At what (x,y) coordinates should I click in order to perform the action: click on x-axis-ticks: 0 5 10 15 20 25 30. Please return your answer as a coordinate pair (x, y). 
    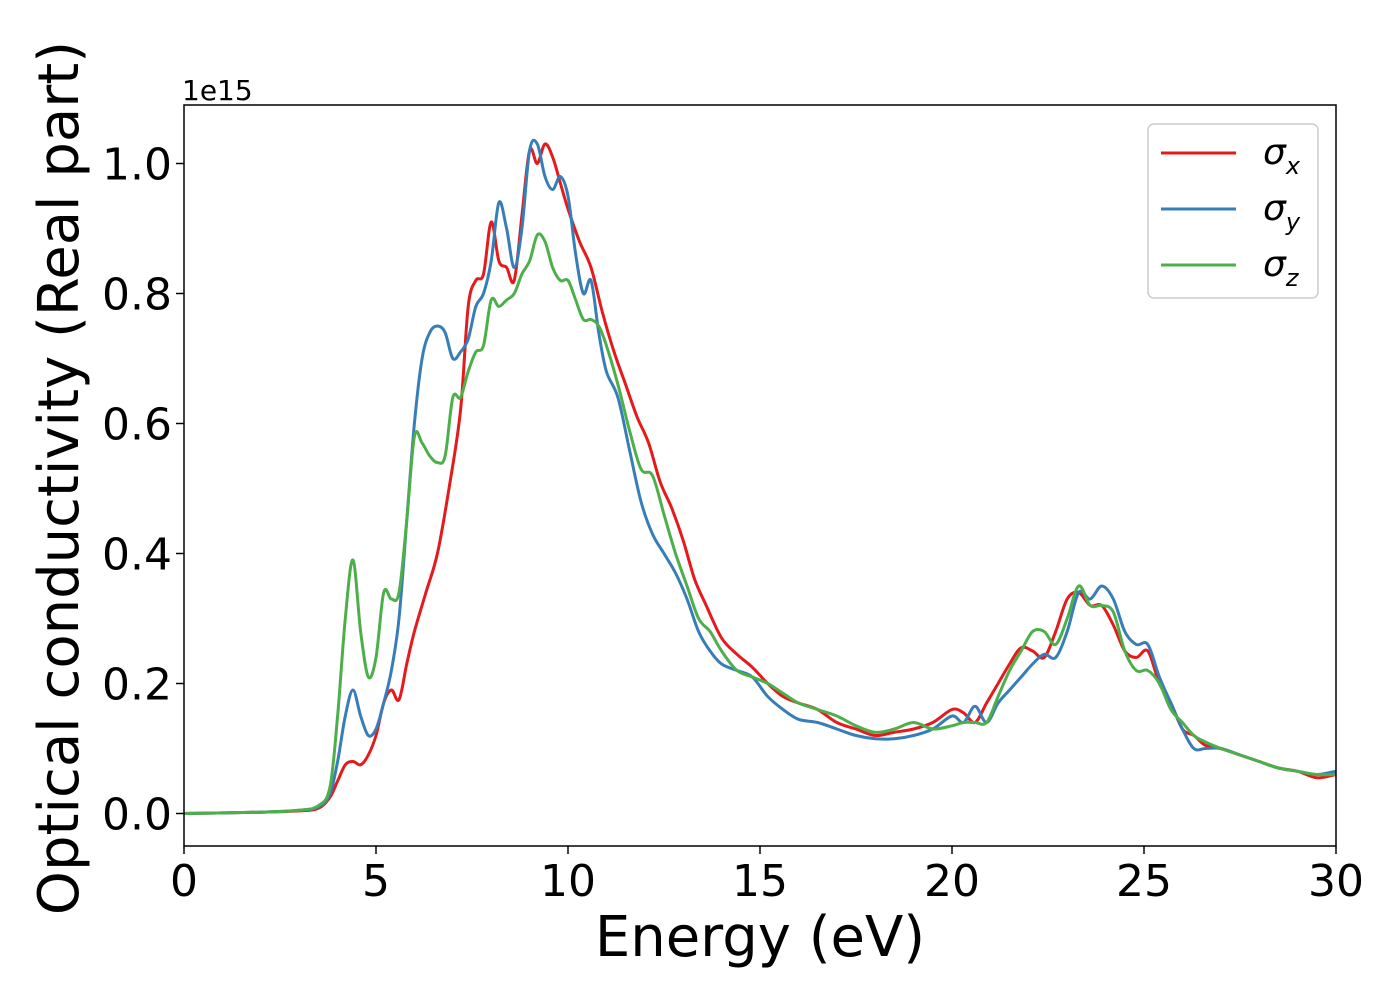
    Looking at the image, I should click on (767, 876).